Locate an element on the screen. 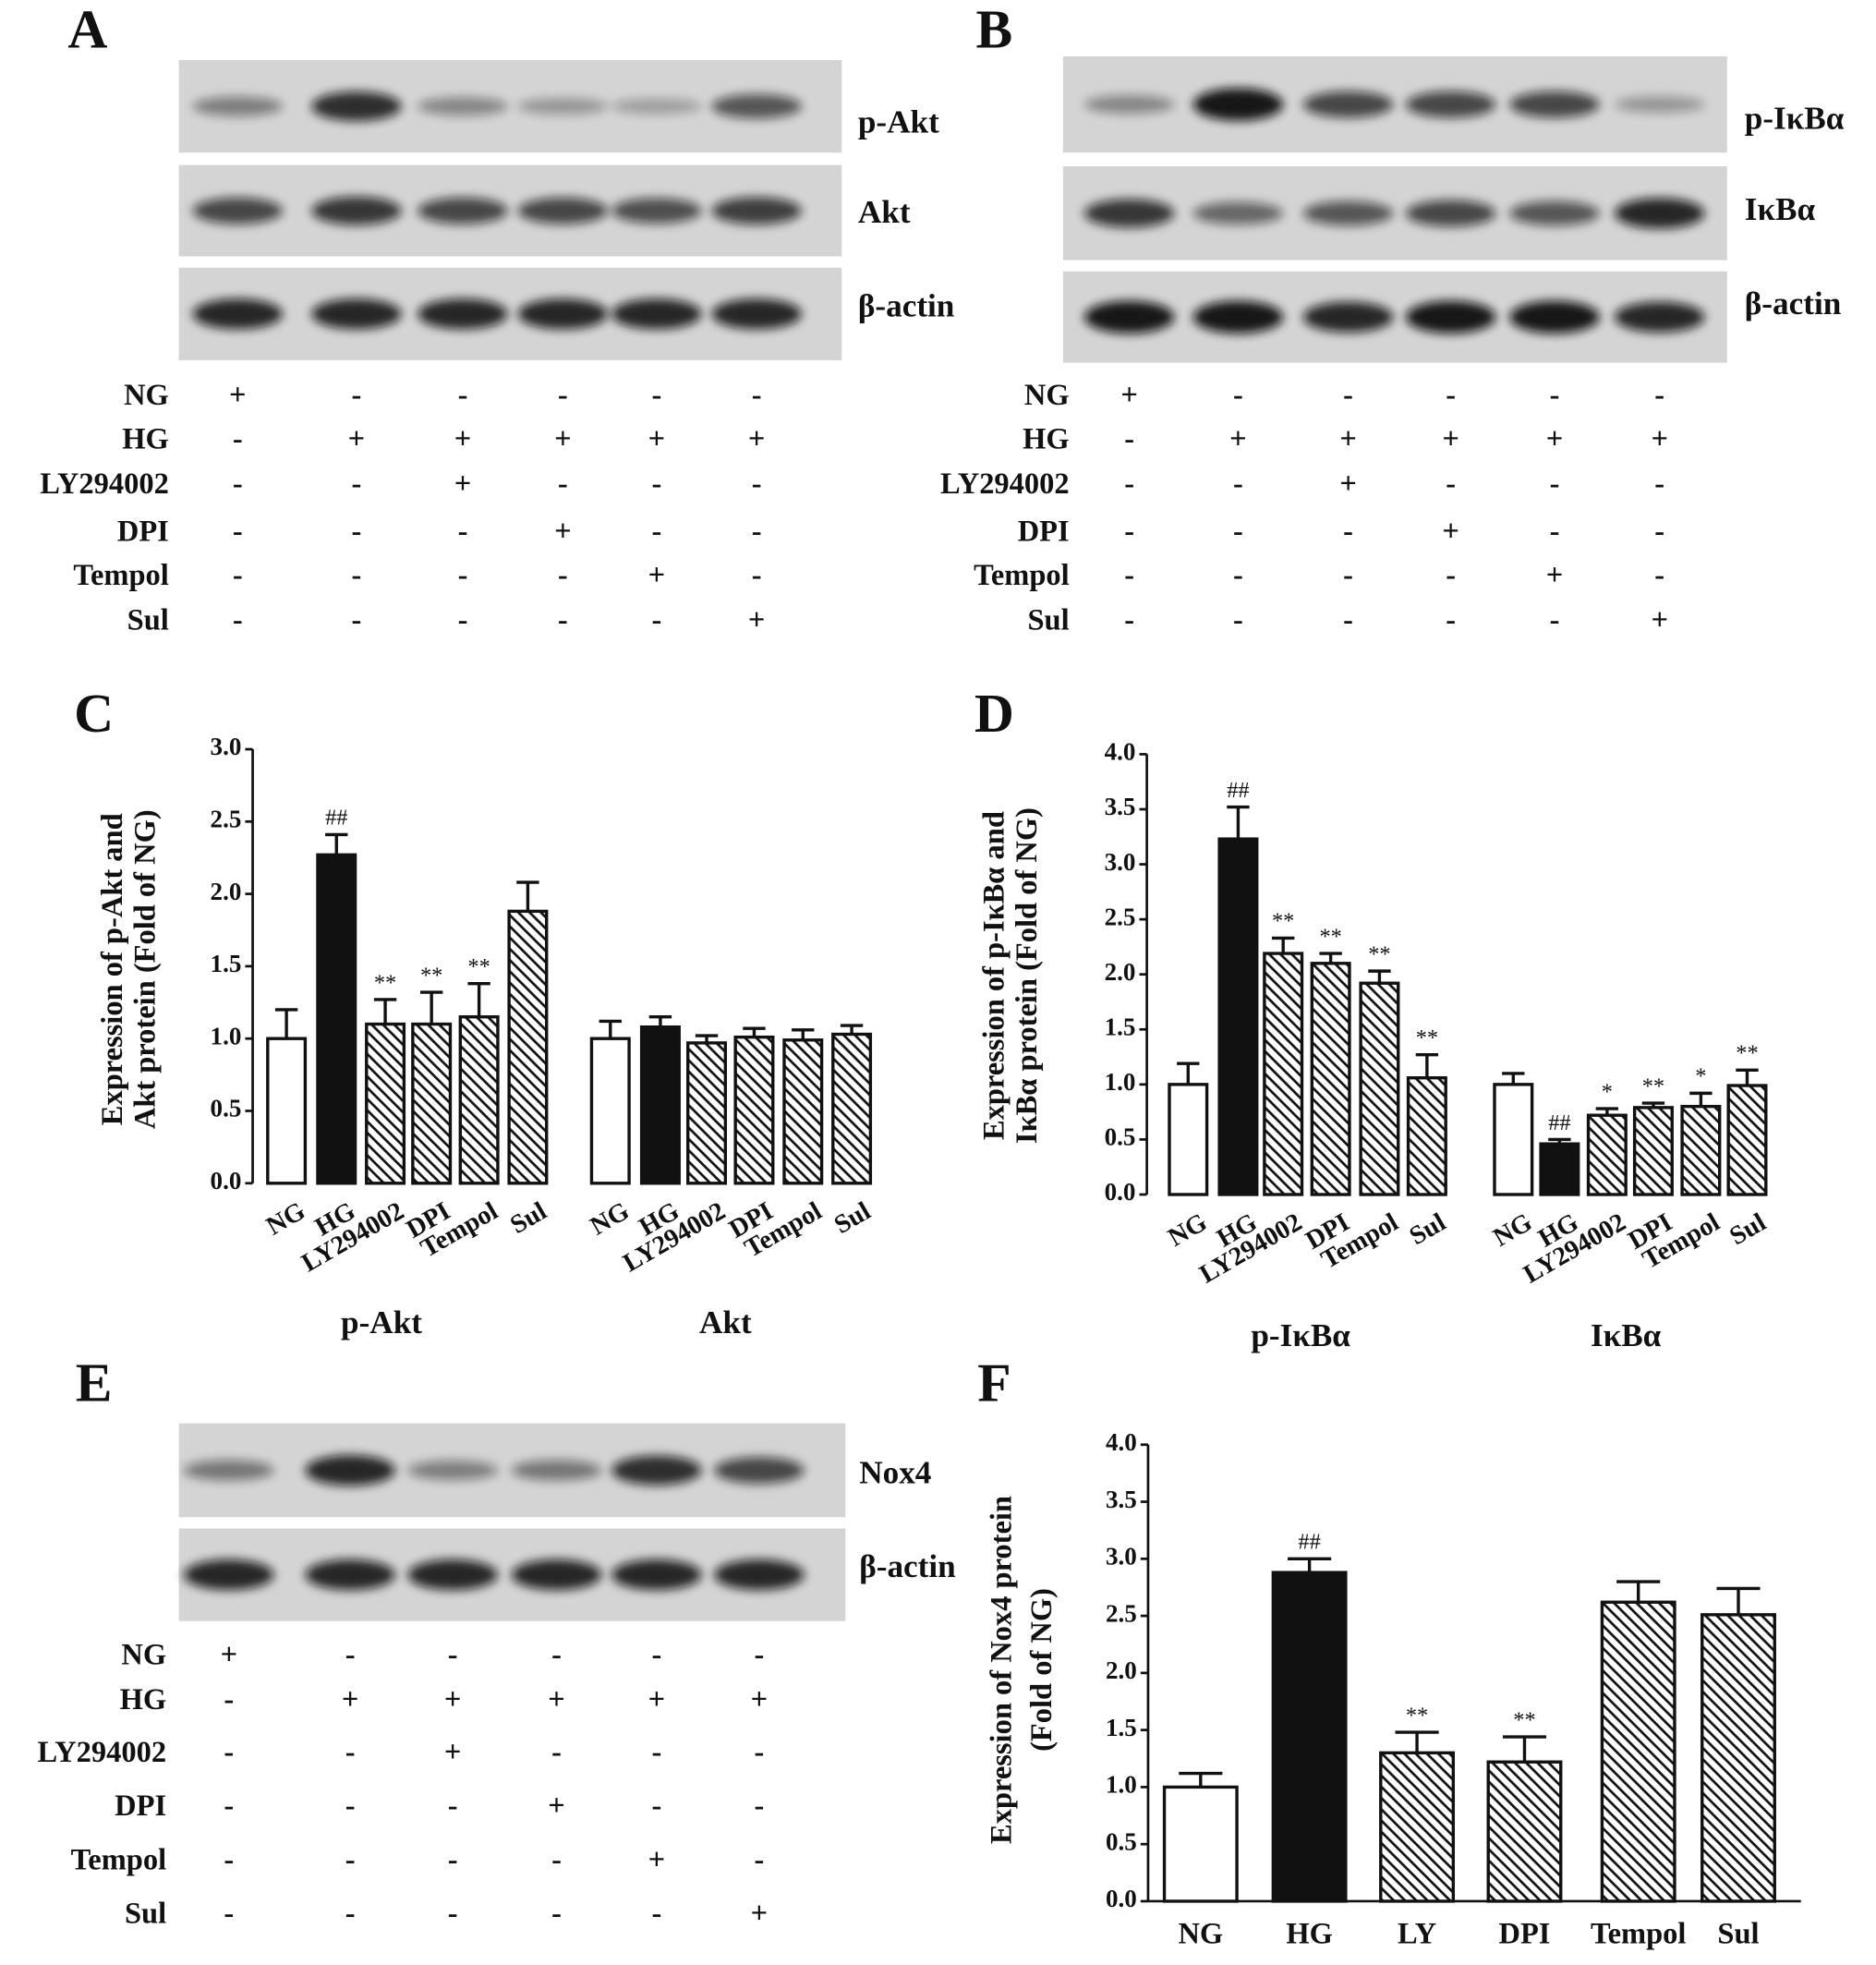  protein-label: IκBα is located at coordinates (1780, 209).